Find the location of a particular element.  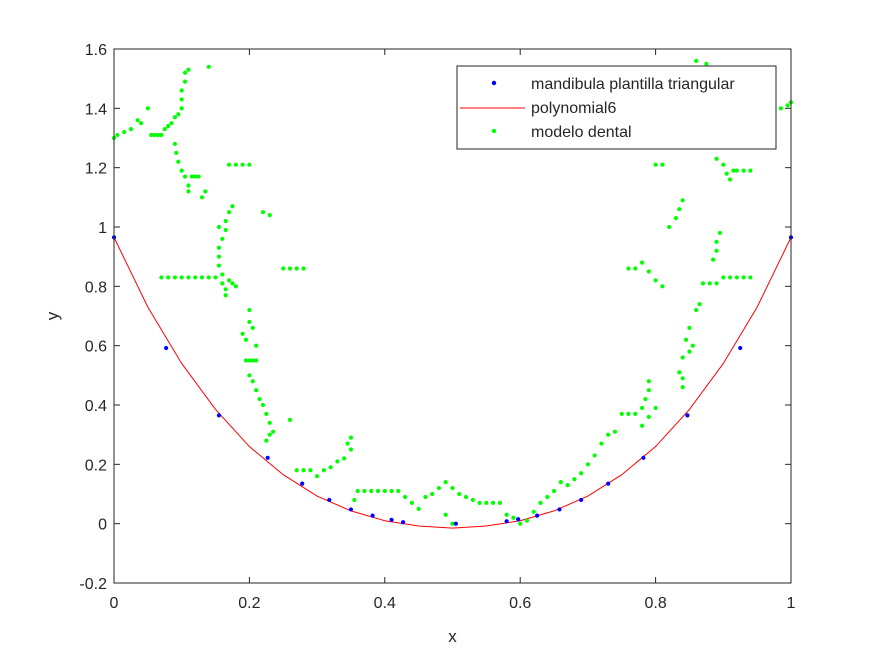

x-tick-label: 0.6 is located at coordinates (520, 603).